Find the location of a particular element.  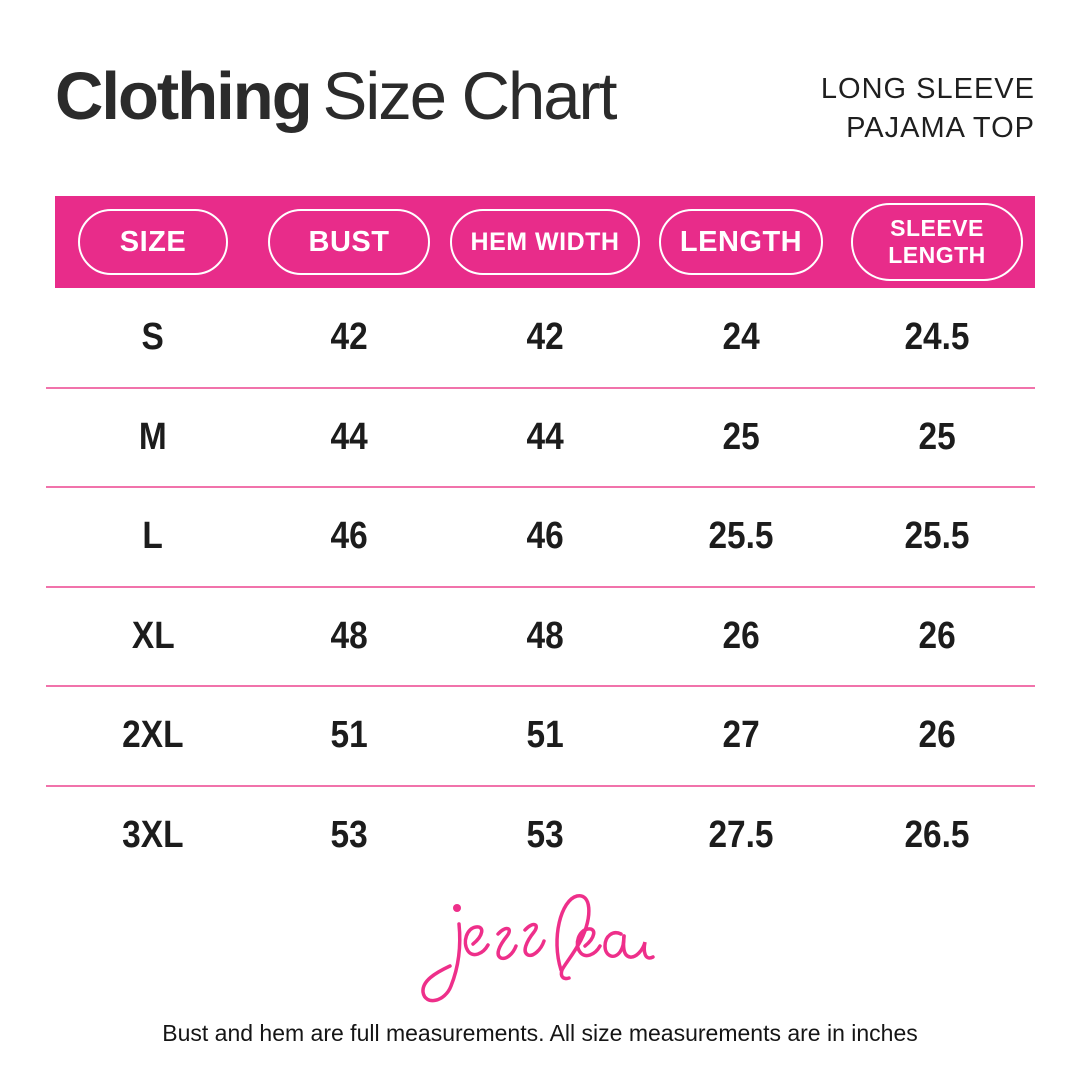

table-cell: L is located at coordinates (153, 536).